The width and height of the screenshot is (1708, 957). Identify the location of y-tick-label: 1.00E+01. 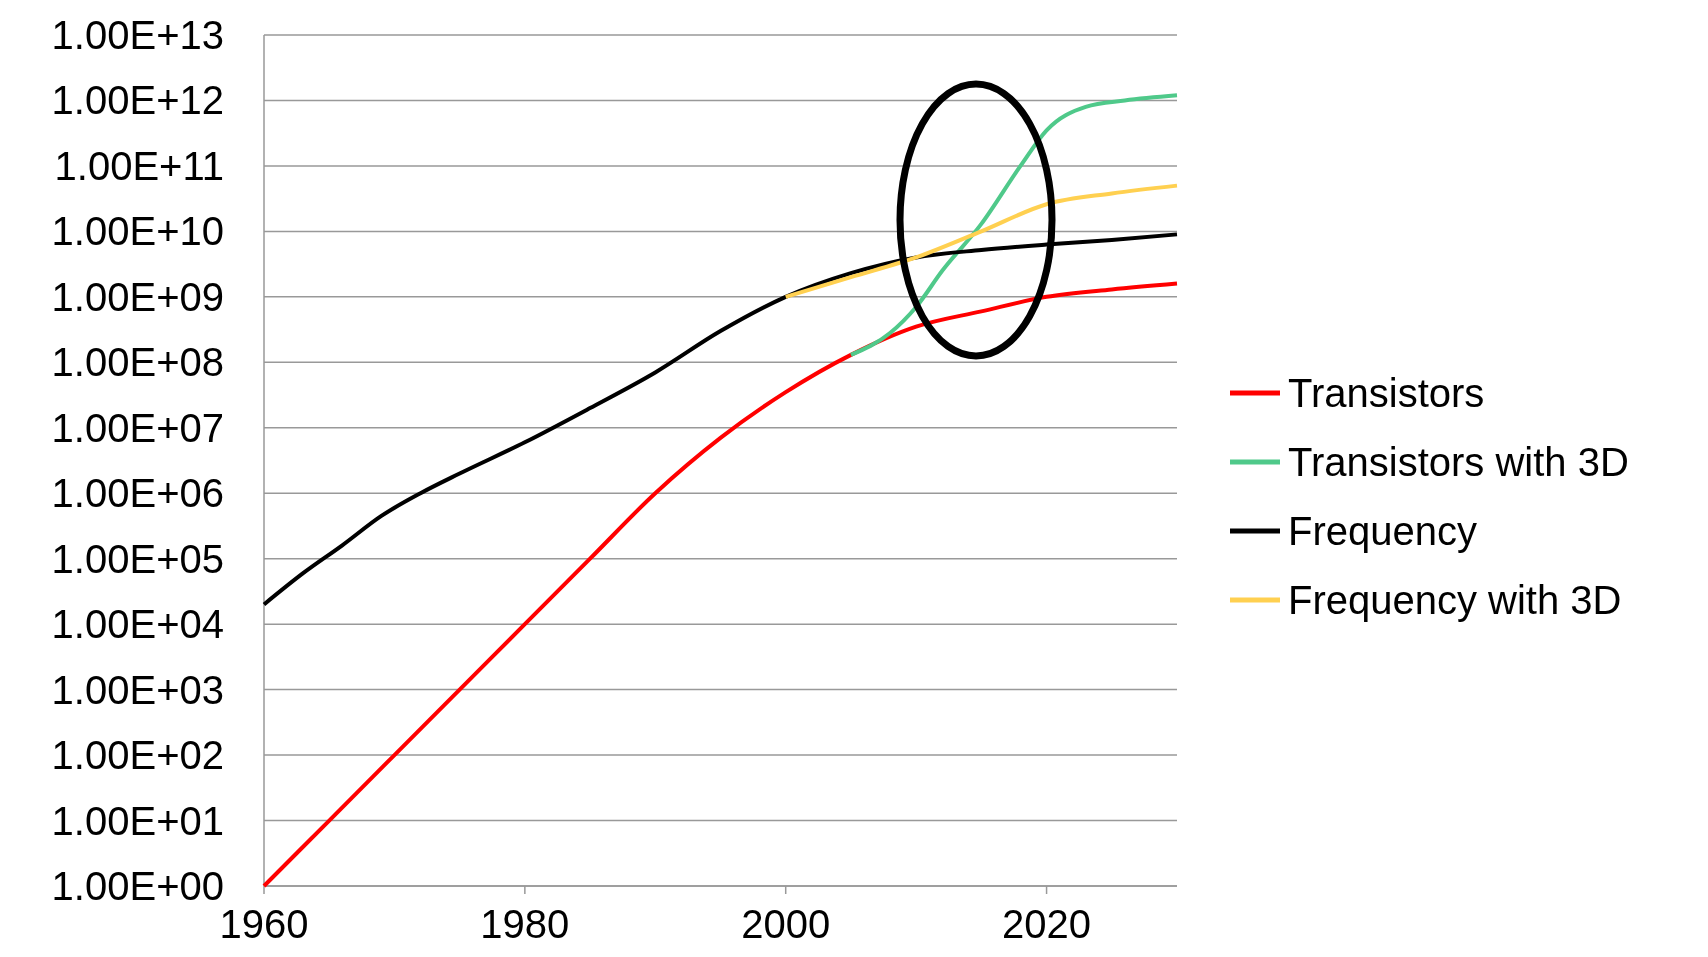
(137, 820).